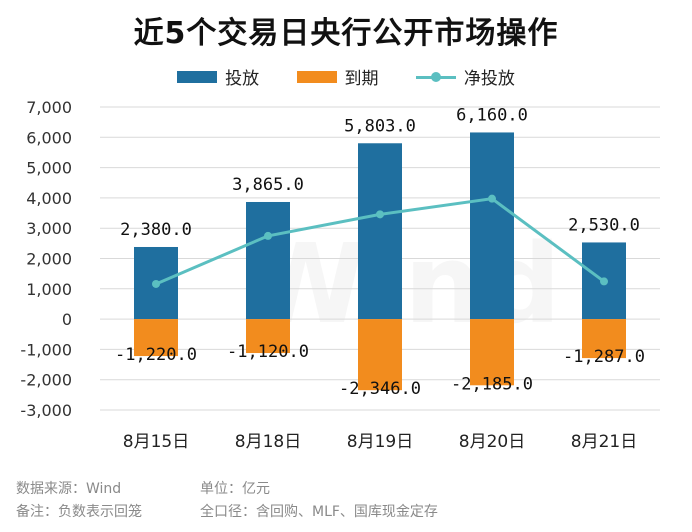 This screenshot has width=692, height=532. Describe the element at coordinates (361, 79) in the screenshot. I see `legend-label-到期: 到期` at that location.